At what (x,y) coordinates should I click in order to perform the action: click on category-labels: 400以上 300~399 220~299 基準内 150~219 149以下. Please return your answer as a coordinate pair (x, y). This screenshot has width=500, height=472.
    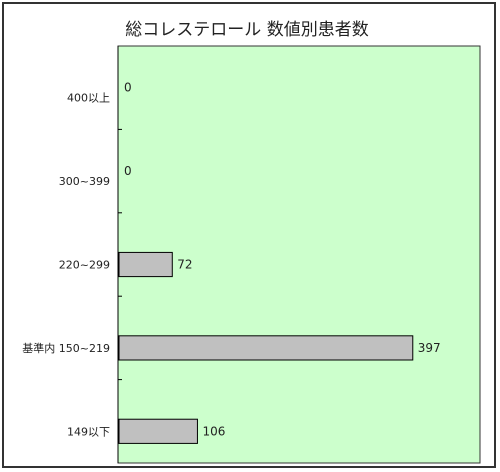
    Looking at the image, I should click on (66, 265).